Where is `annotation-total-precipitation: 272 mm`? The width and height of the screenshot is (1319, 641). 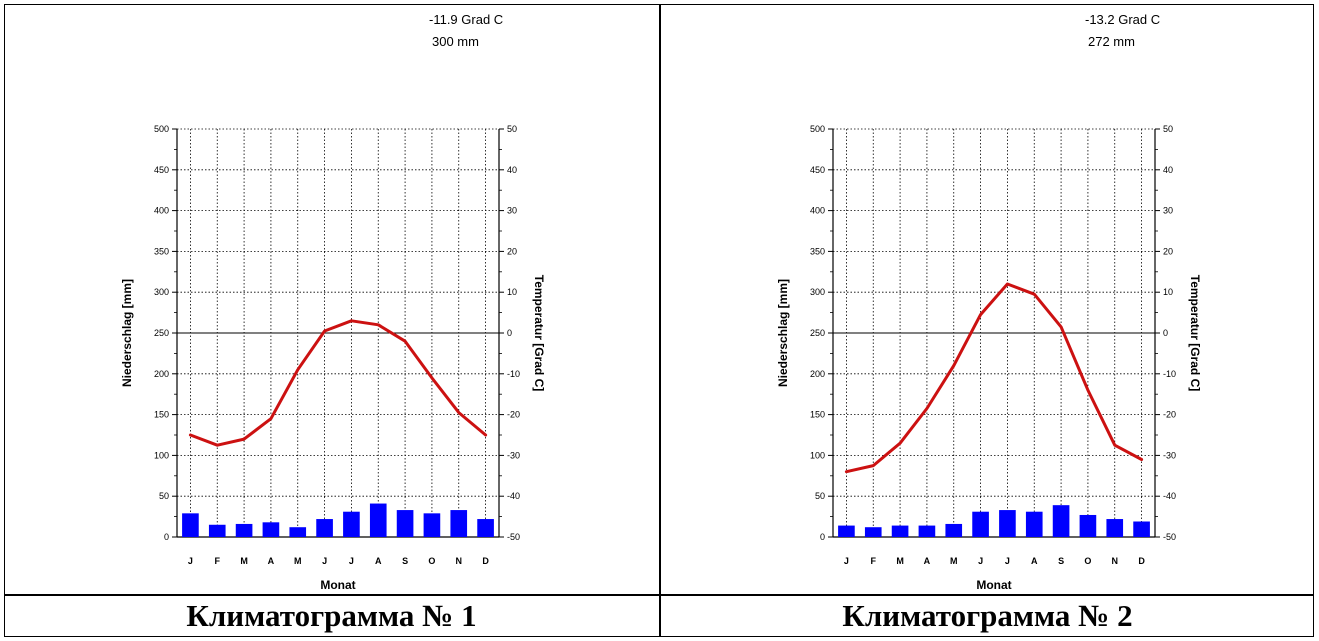
annotation-total-precipitation: 272 mm is located at coordinates (1111, 41).